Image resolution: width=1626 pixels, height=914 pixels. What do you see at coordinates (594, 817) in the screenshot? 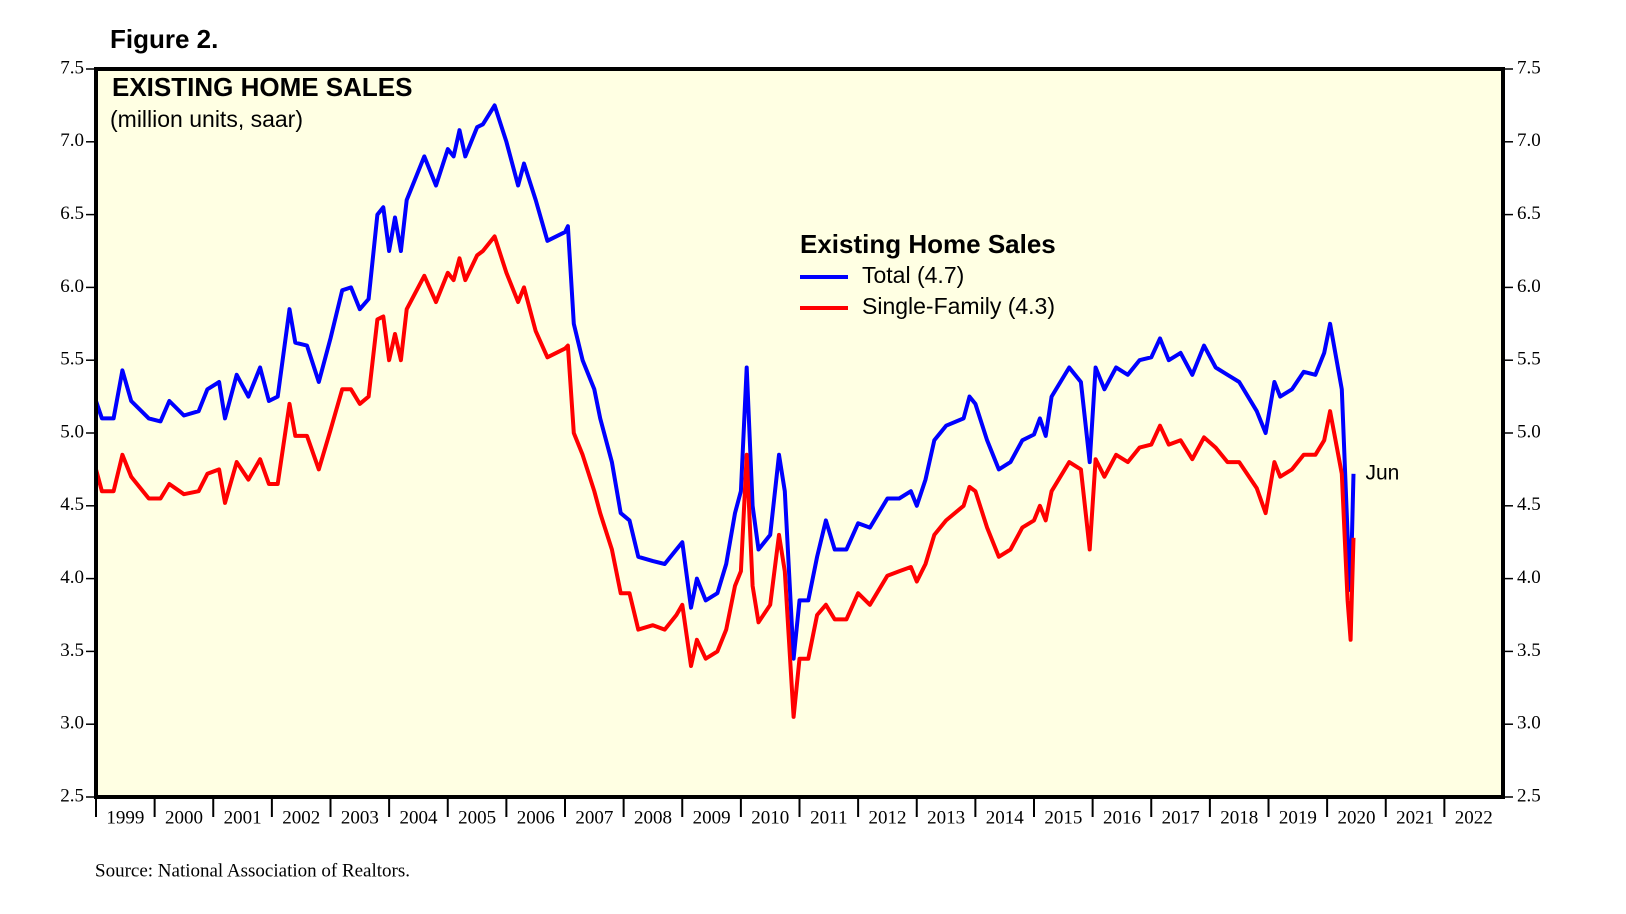
I see `x-tick-label: 2007` at bounding box center [594, 817].